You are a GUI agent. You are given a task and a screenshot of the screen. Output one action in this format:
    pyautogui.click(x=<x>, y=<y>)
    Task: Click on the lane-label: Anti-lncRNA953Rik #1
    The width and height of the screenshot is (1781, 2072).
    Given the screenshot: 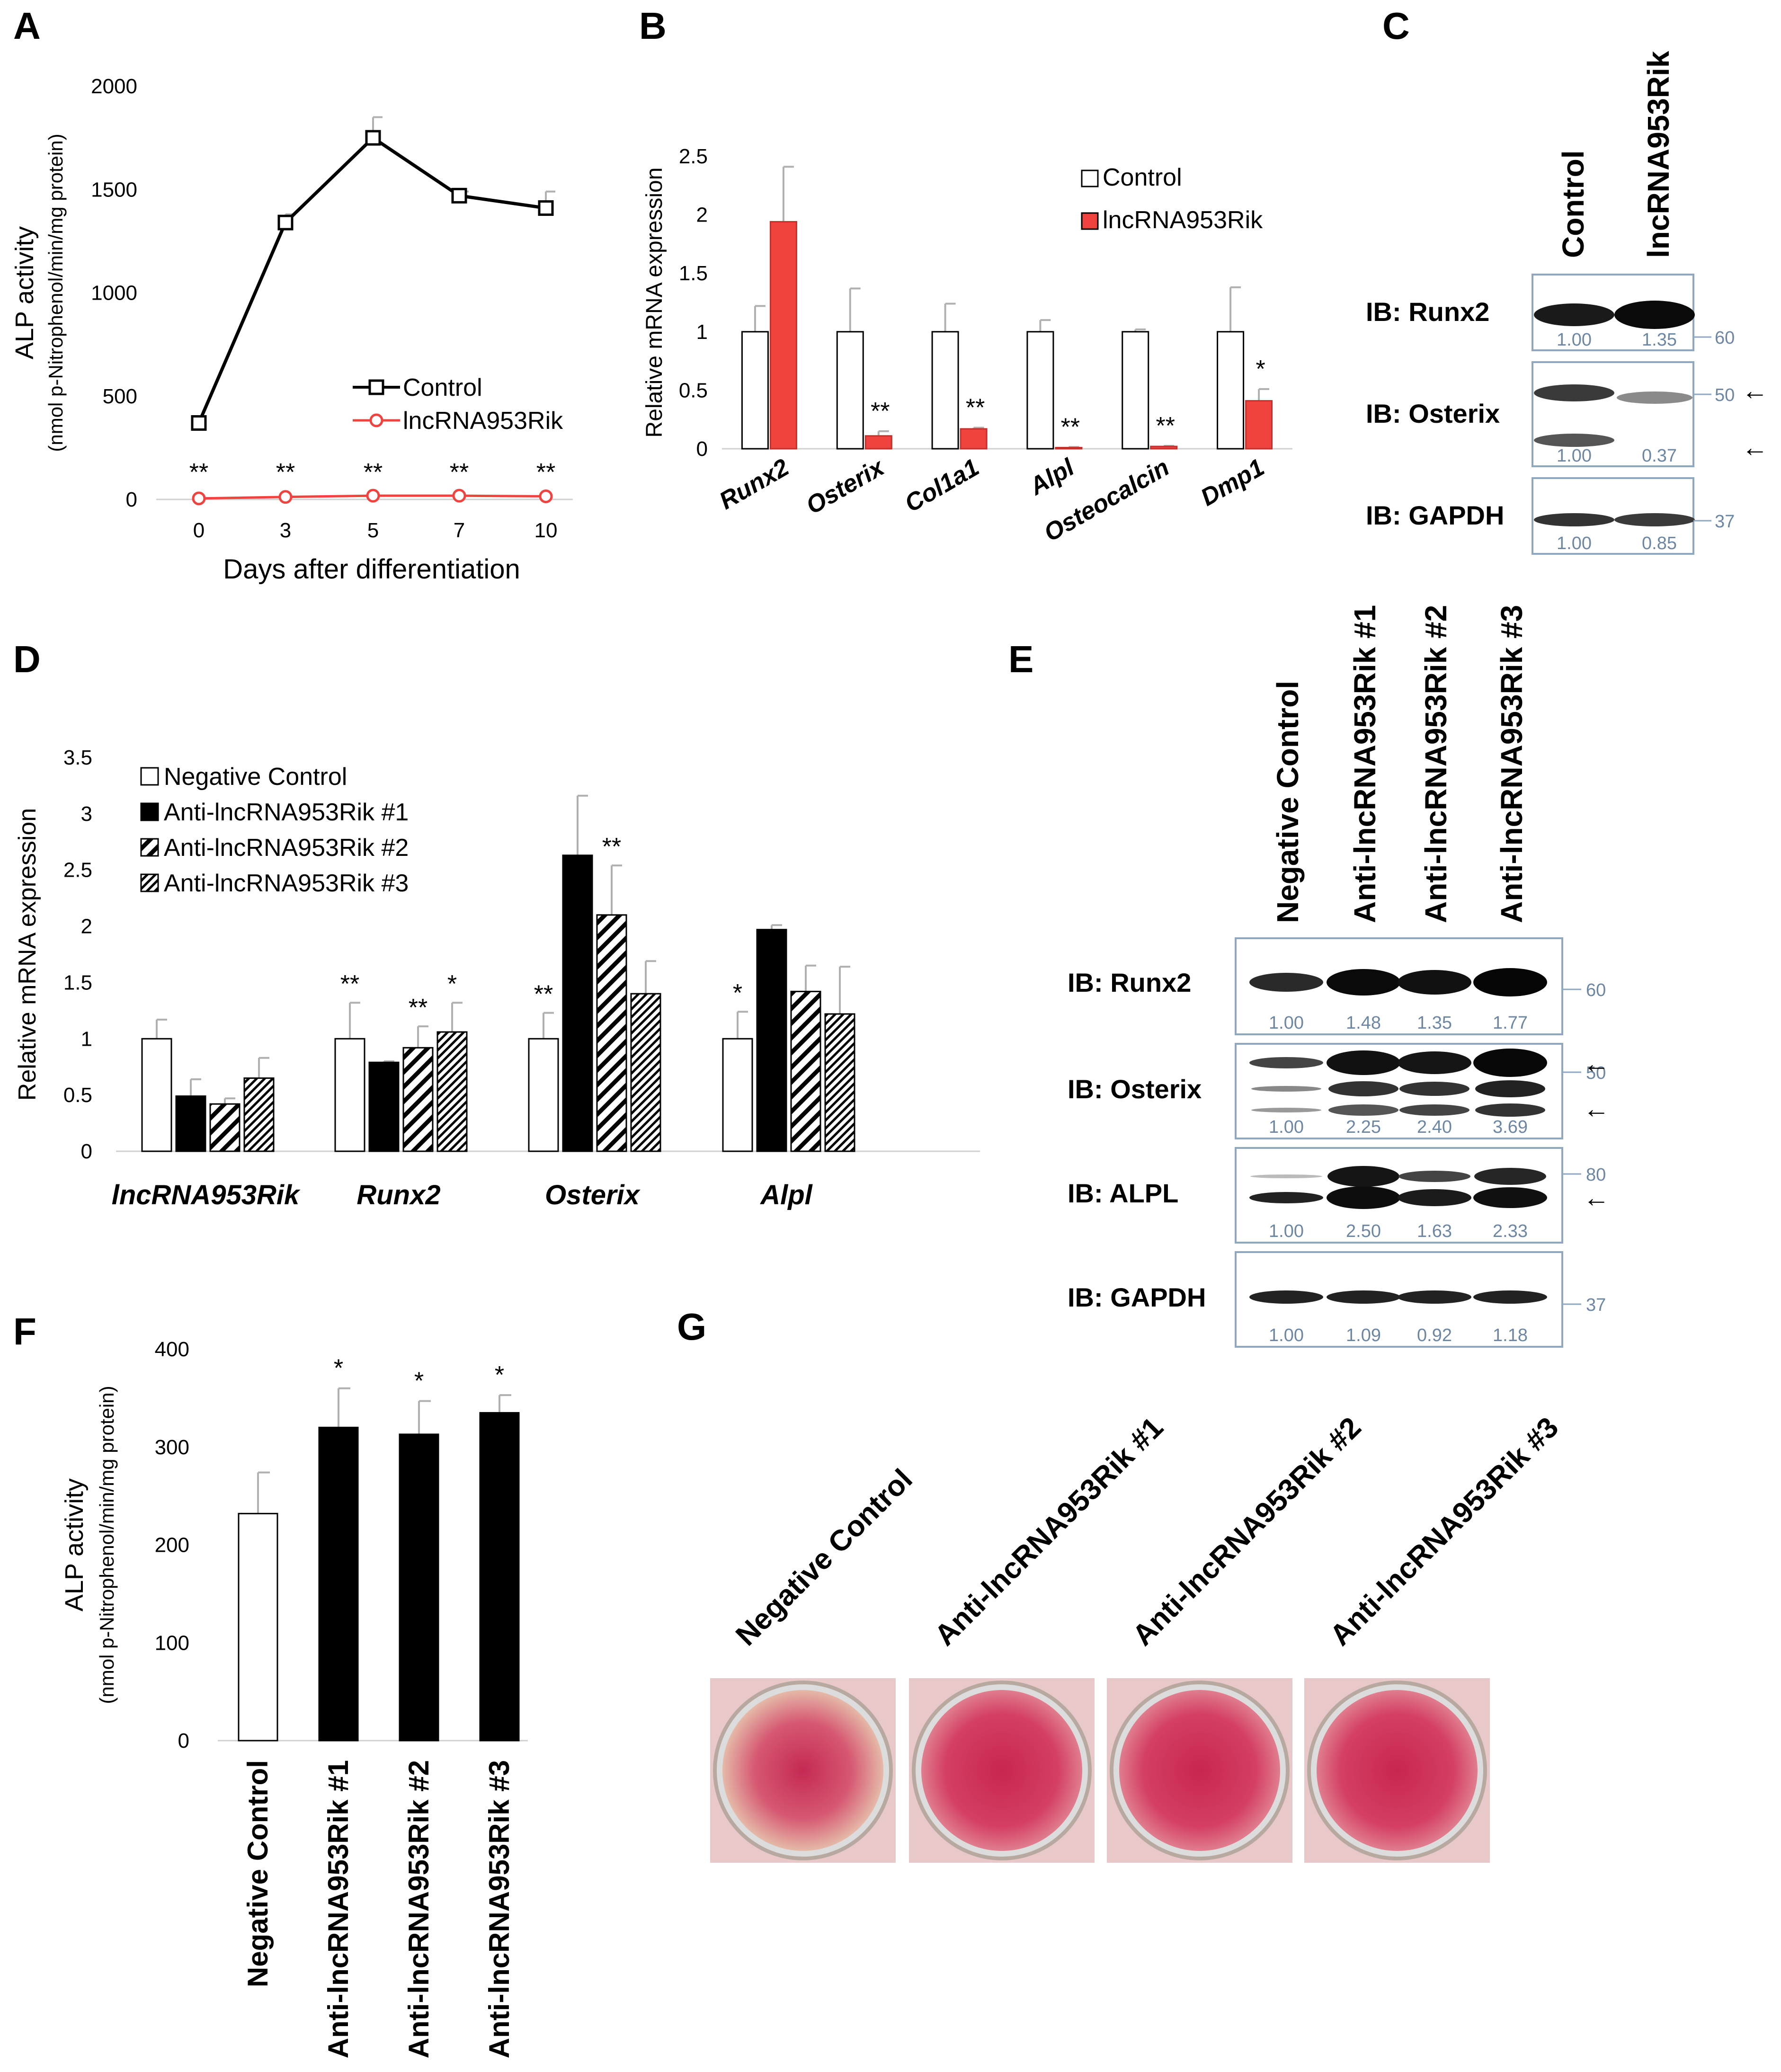 What is the action you would take?
    pyautogui.click(x=1365, y=764)
    